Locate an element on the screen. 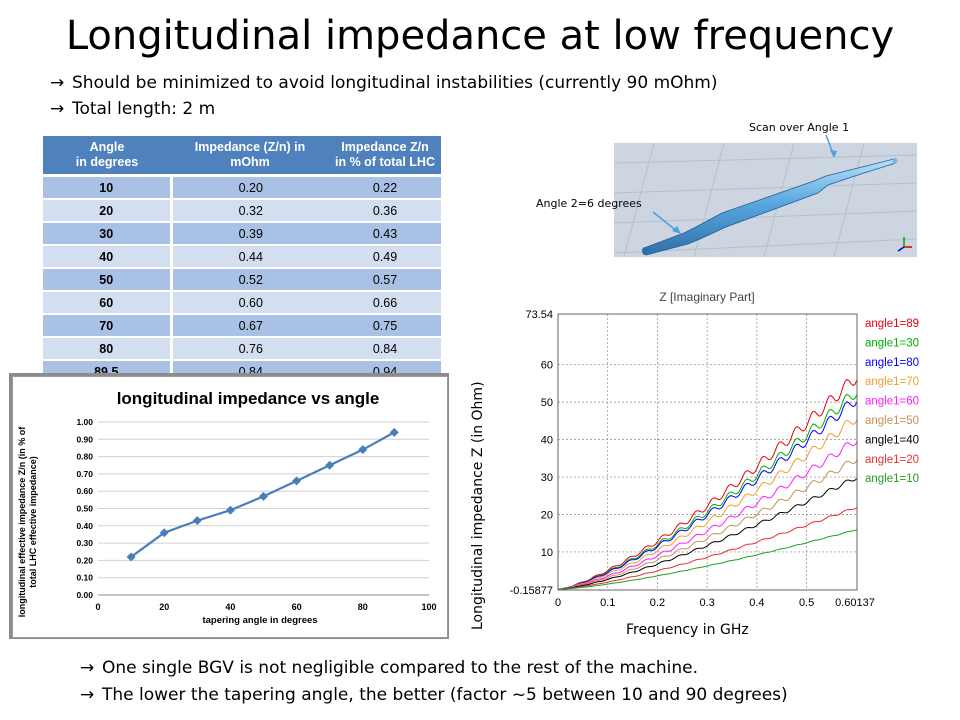 Image resolution: width=960 pixels, height=720 pixels. pipe-shape is located at coordinates (770, 207).